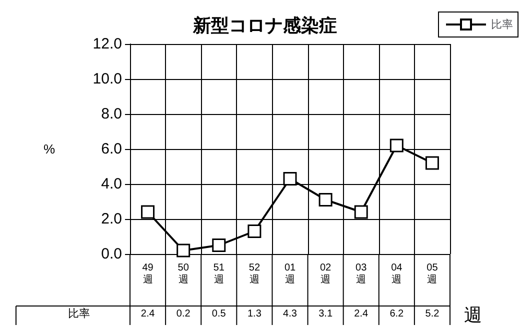 This screenshot has height=334, width=530. What do you see at coordinates (148, 274) in the screenshot?
I see `x-tick-label: 49 週` at bounding box center [148, 274].